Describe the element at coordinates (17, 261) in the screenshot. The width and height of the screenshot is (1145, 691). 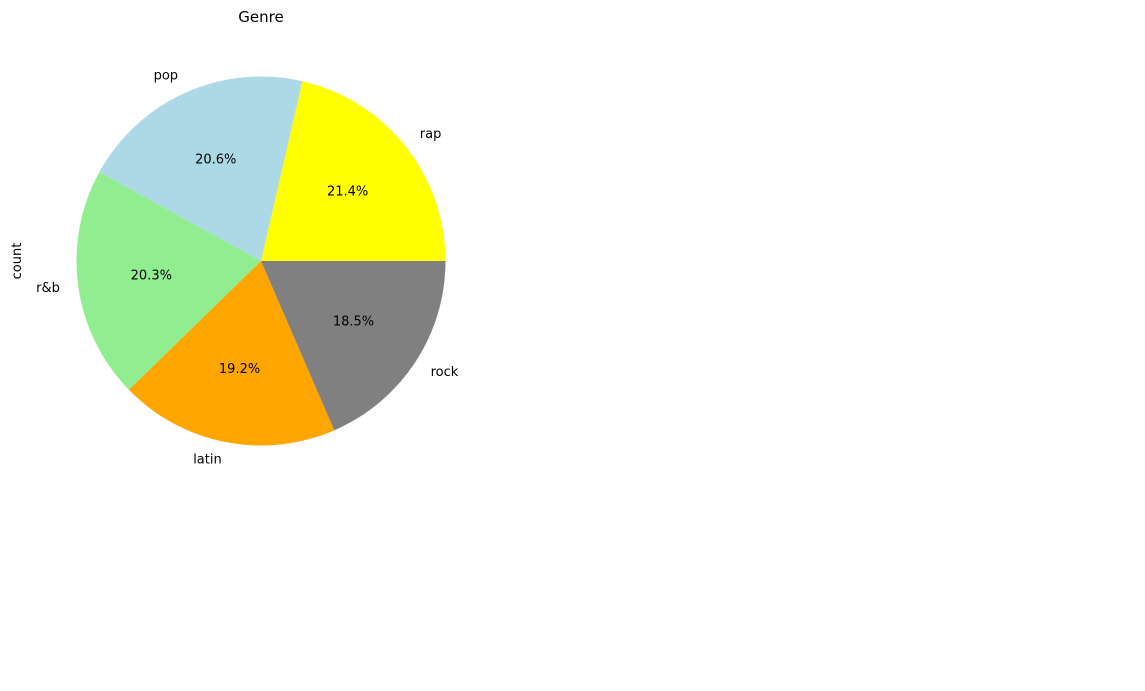
I see `y-axis-label: count` at that location.